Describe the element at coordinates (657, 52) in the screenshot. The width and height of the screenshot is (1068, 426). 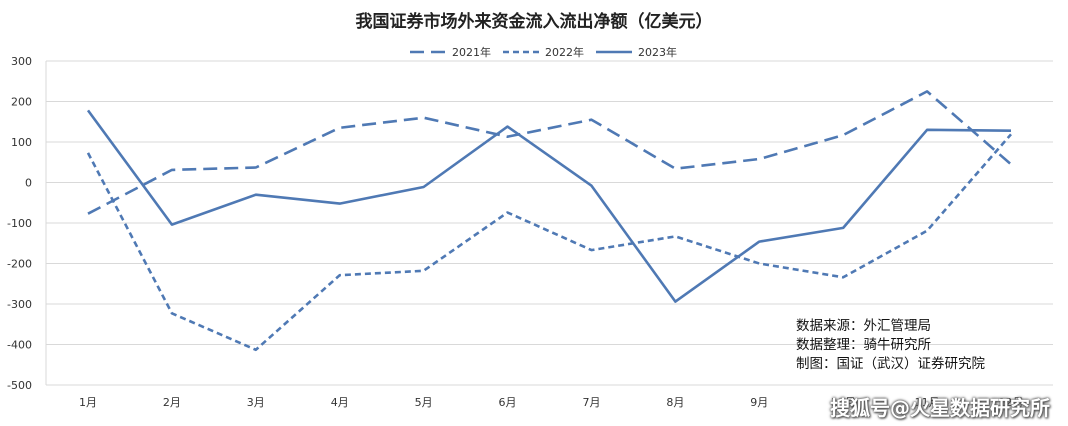
I see `legend-label-2: 2023年` at that location.